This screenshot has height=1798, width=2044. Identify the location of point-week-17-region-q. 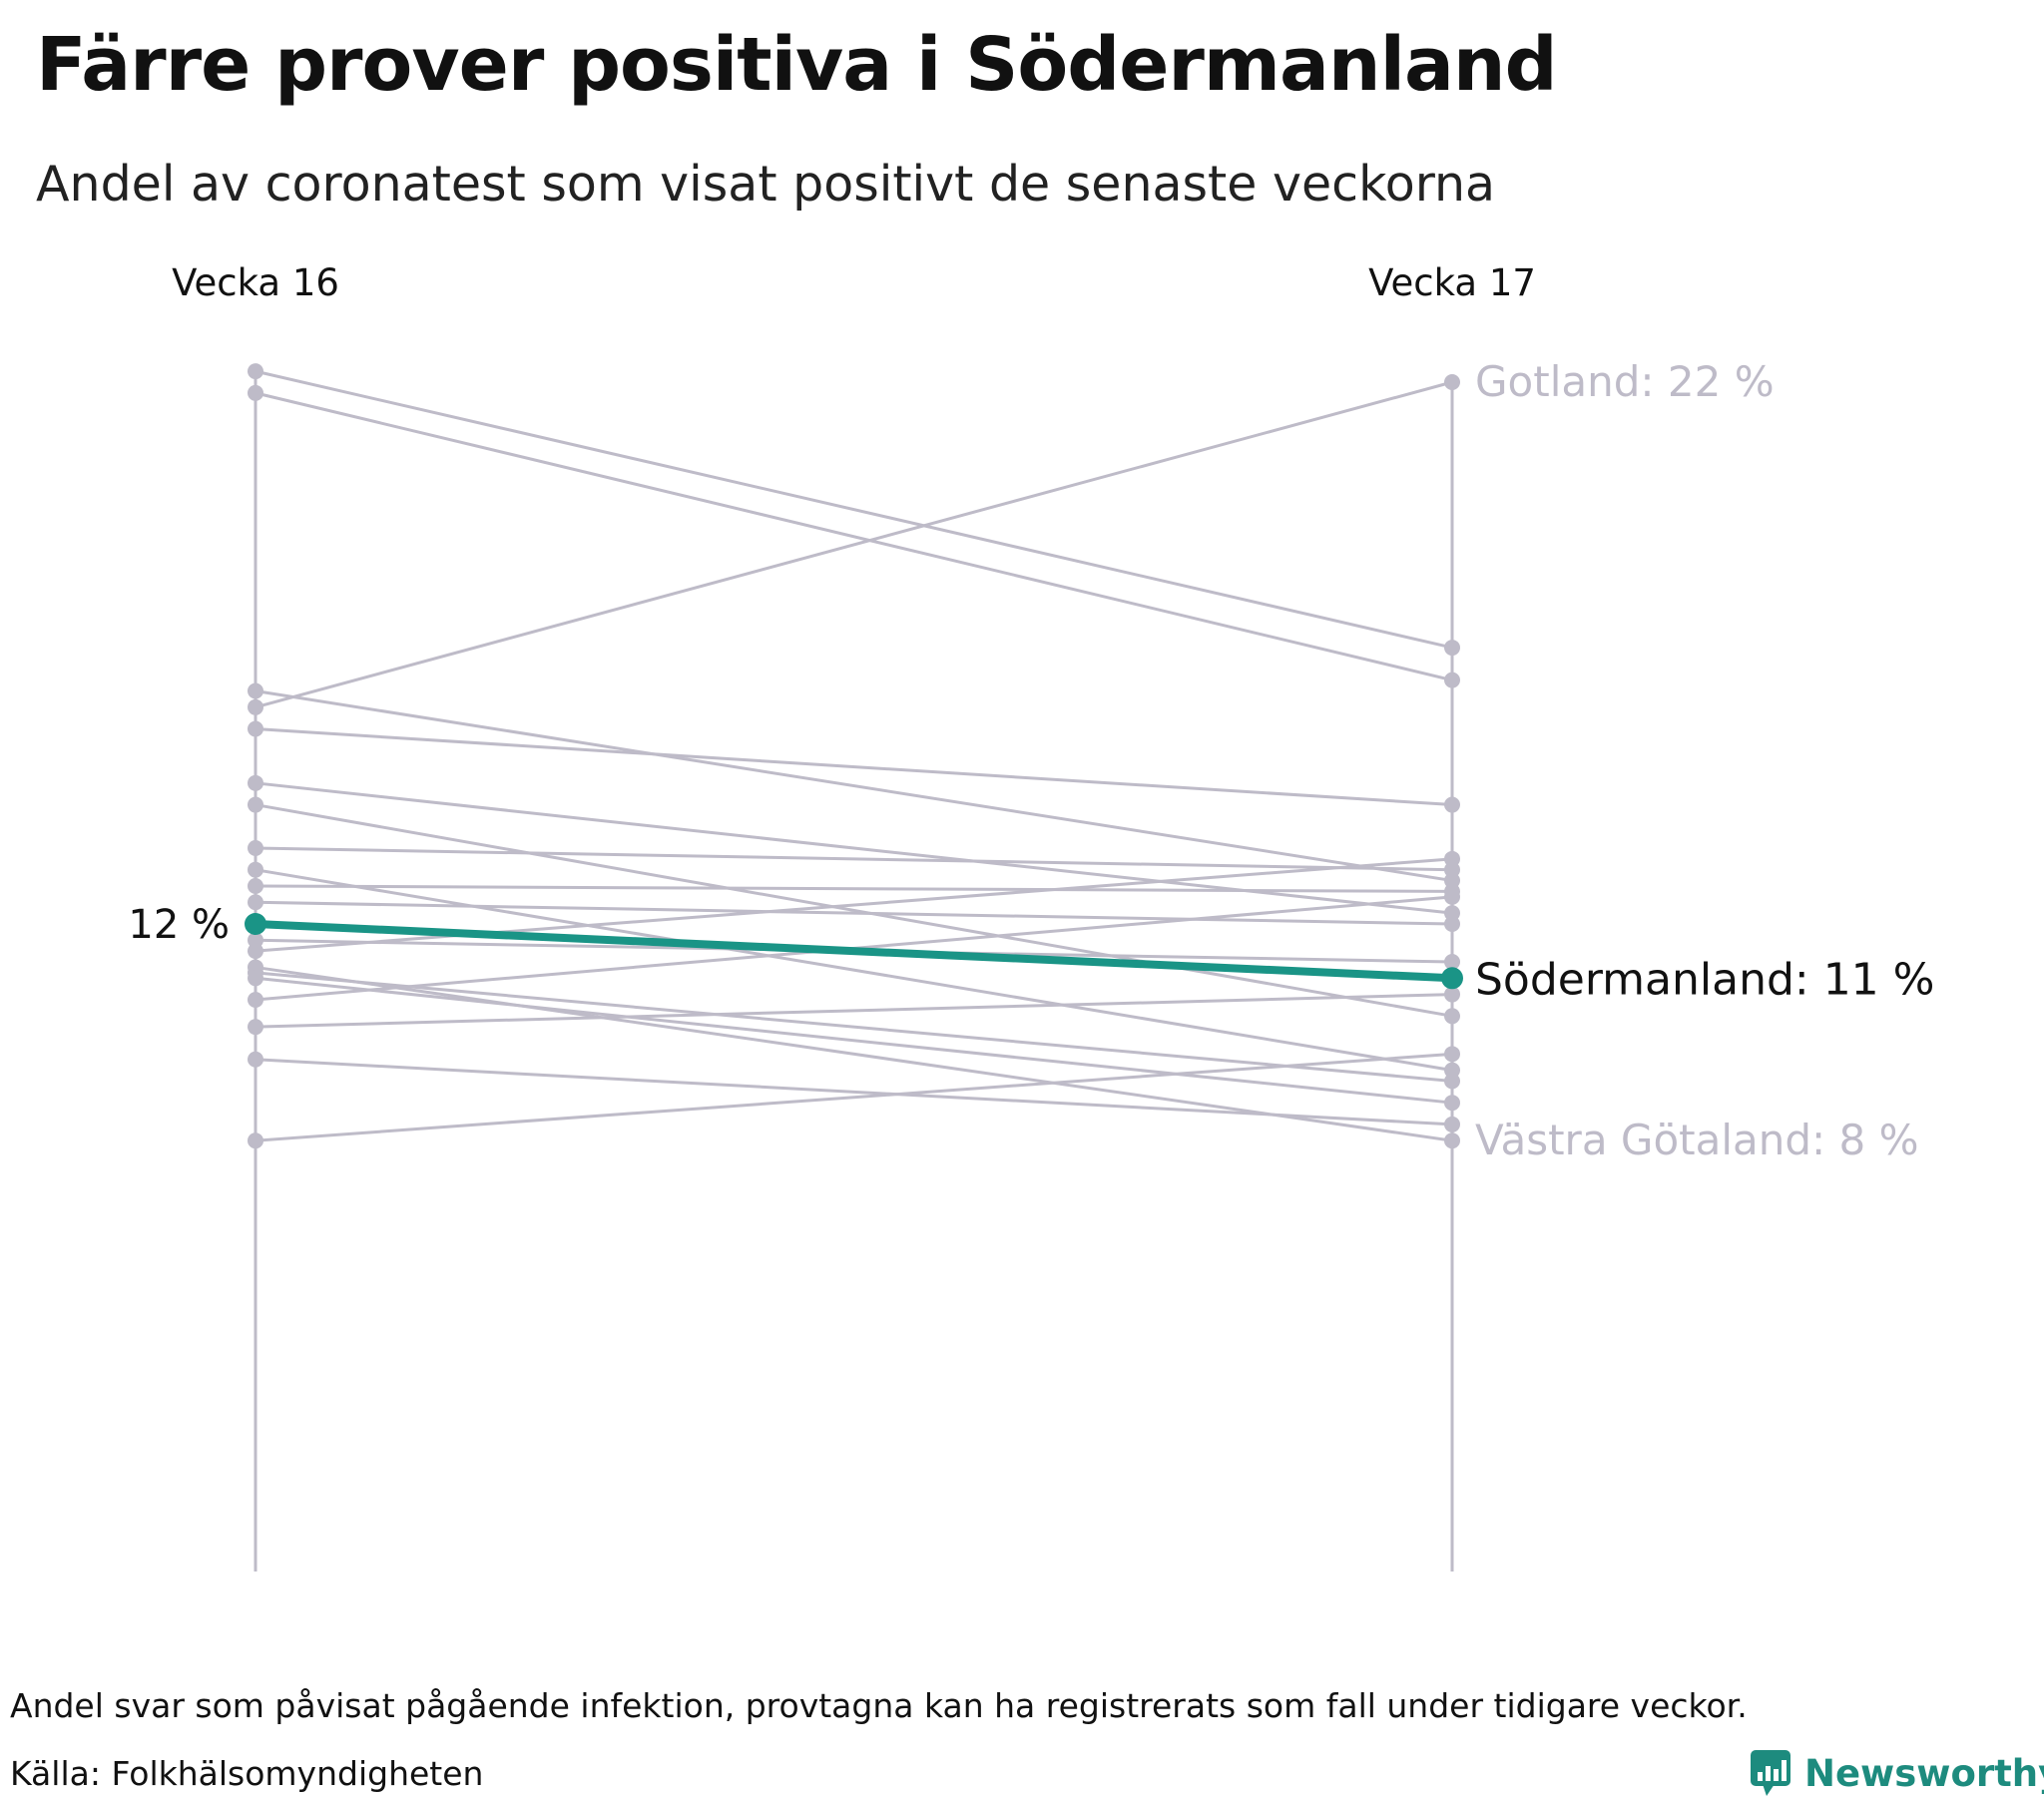
(1452, 1124).